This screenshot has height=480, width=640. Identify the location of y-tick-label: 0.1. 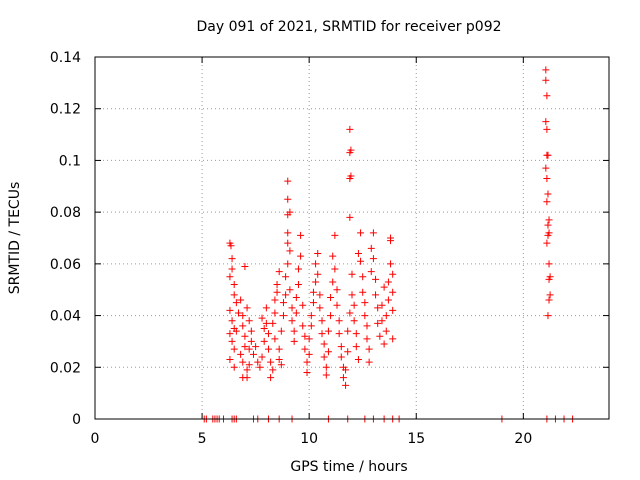
(70, 161).